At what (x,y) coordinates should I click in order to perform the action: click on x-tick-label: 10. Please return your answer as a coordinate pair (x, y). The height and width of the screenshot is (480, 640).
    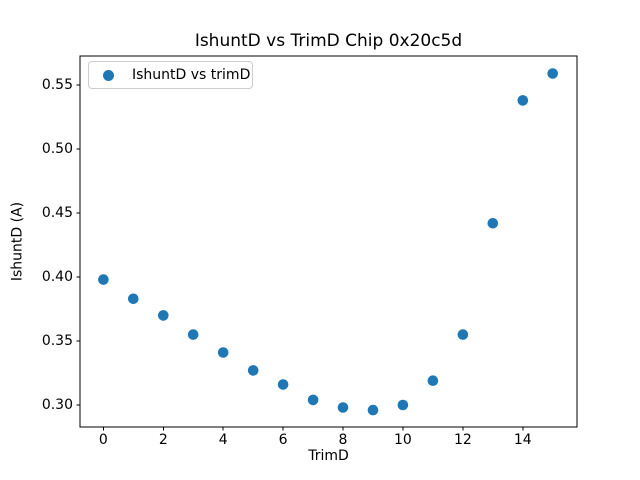
    Looking at the image, I should click on (403, 440).